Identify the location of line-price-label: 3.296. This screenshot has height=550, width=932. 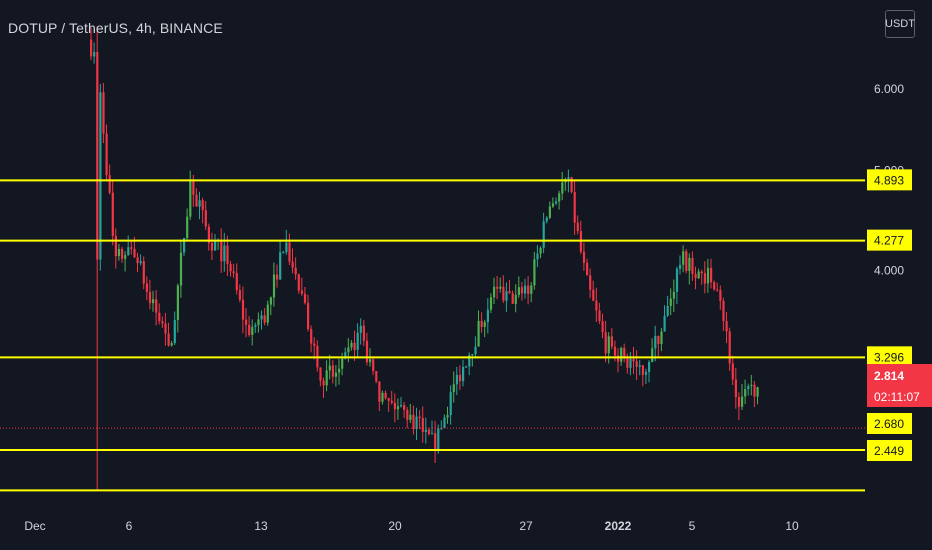
(889, 357).